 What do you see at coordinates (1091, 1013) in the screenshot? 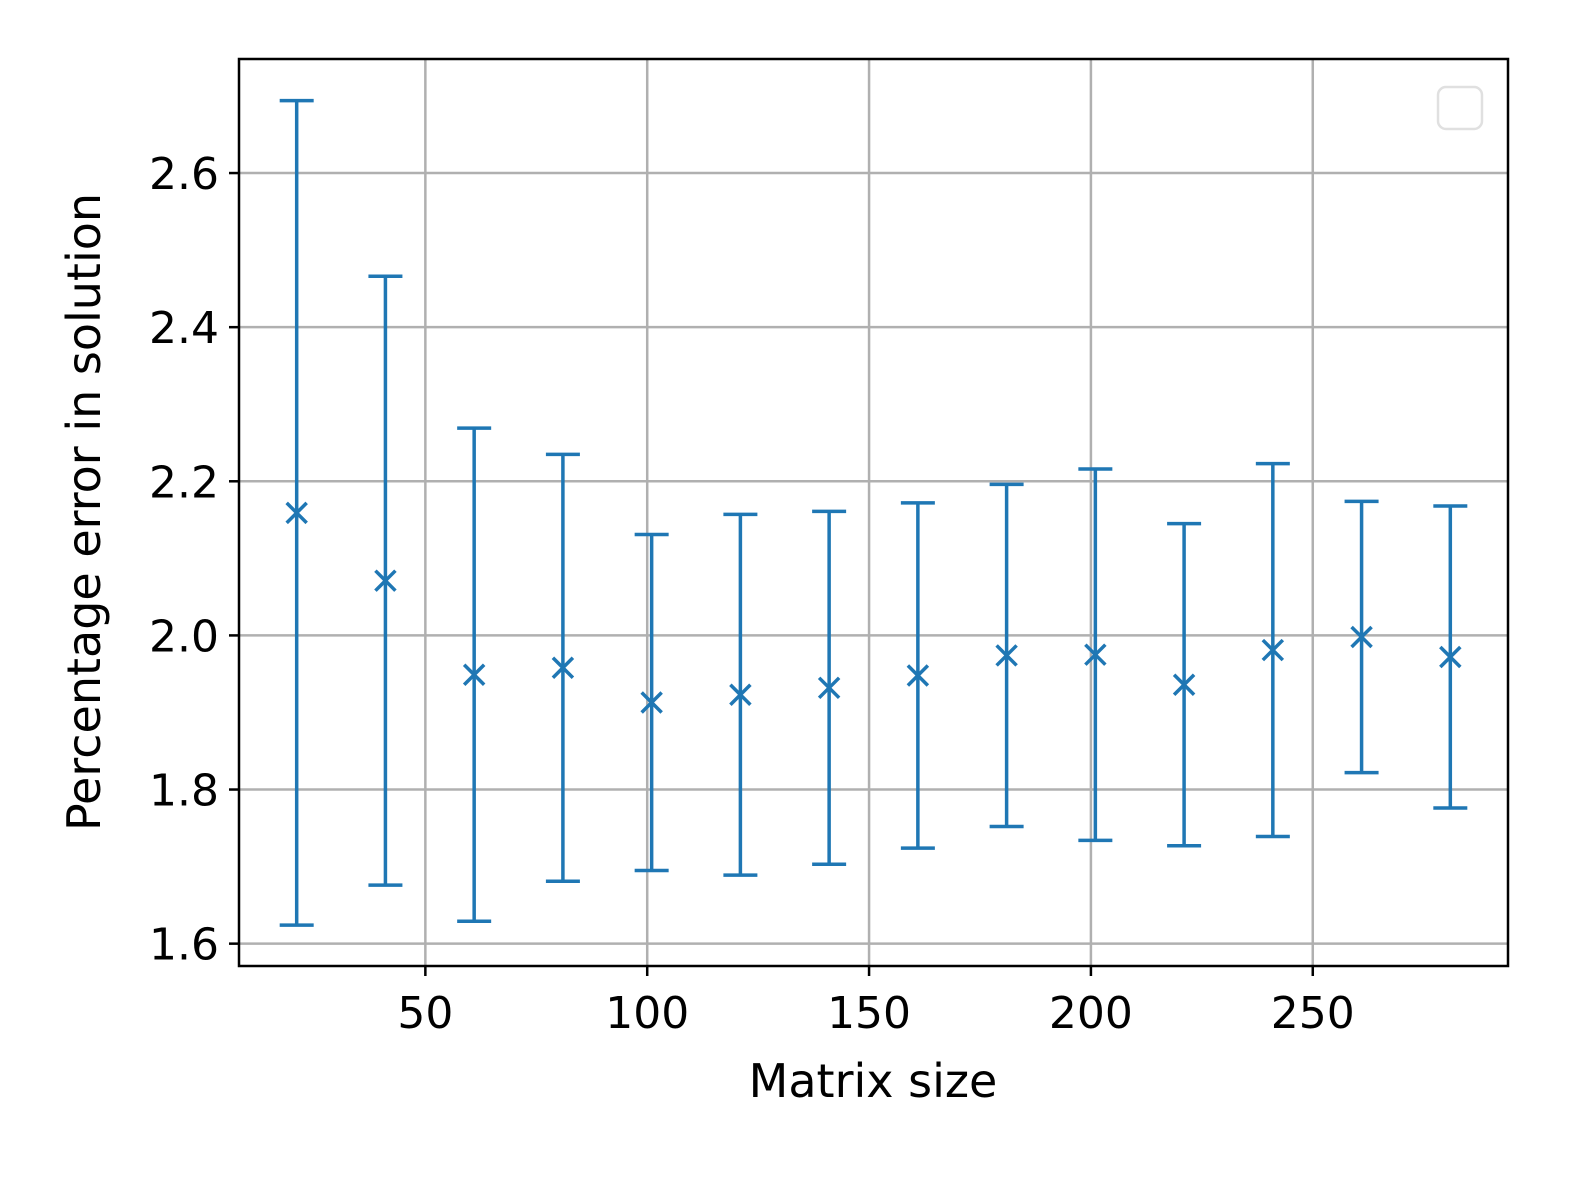
I see `x-tick-label: 200` at bounding box center [1091, 1013].